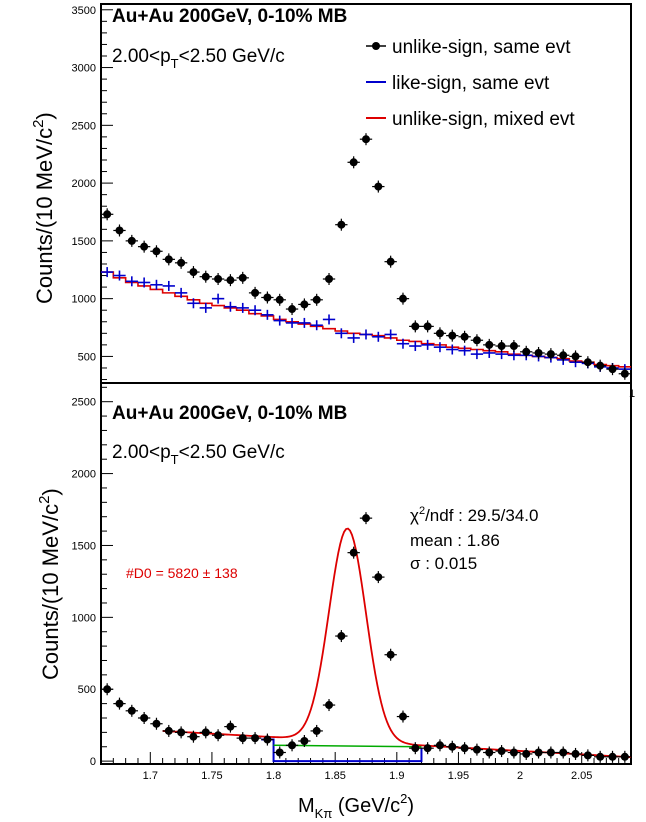 This screenshot has height=822, width=646. I want to click on top-y-tick-label: 1500, so click(84, 242).